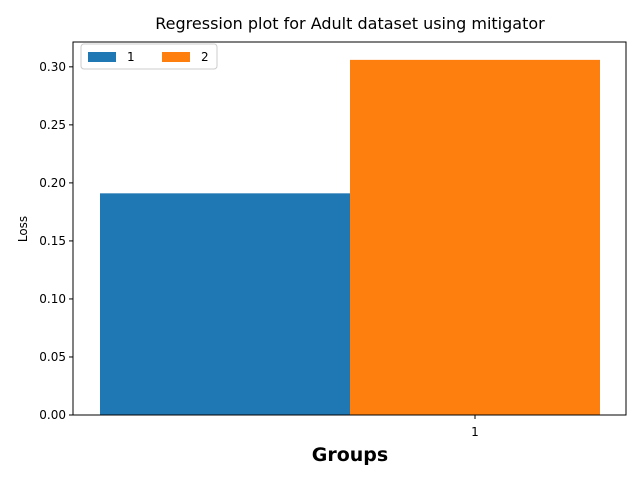  I want to click on y-tick-label: 0.15, so click(52, 241).